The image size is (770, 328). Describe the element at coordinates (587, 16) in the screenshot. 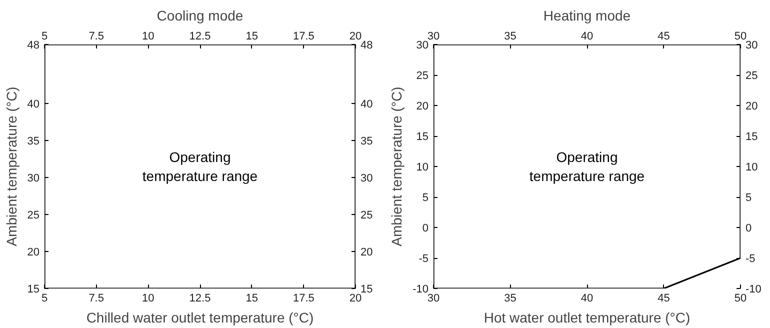

I see `chart-title: Heating mode` at that location.